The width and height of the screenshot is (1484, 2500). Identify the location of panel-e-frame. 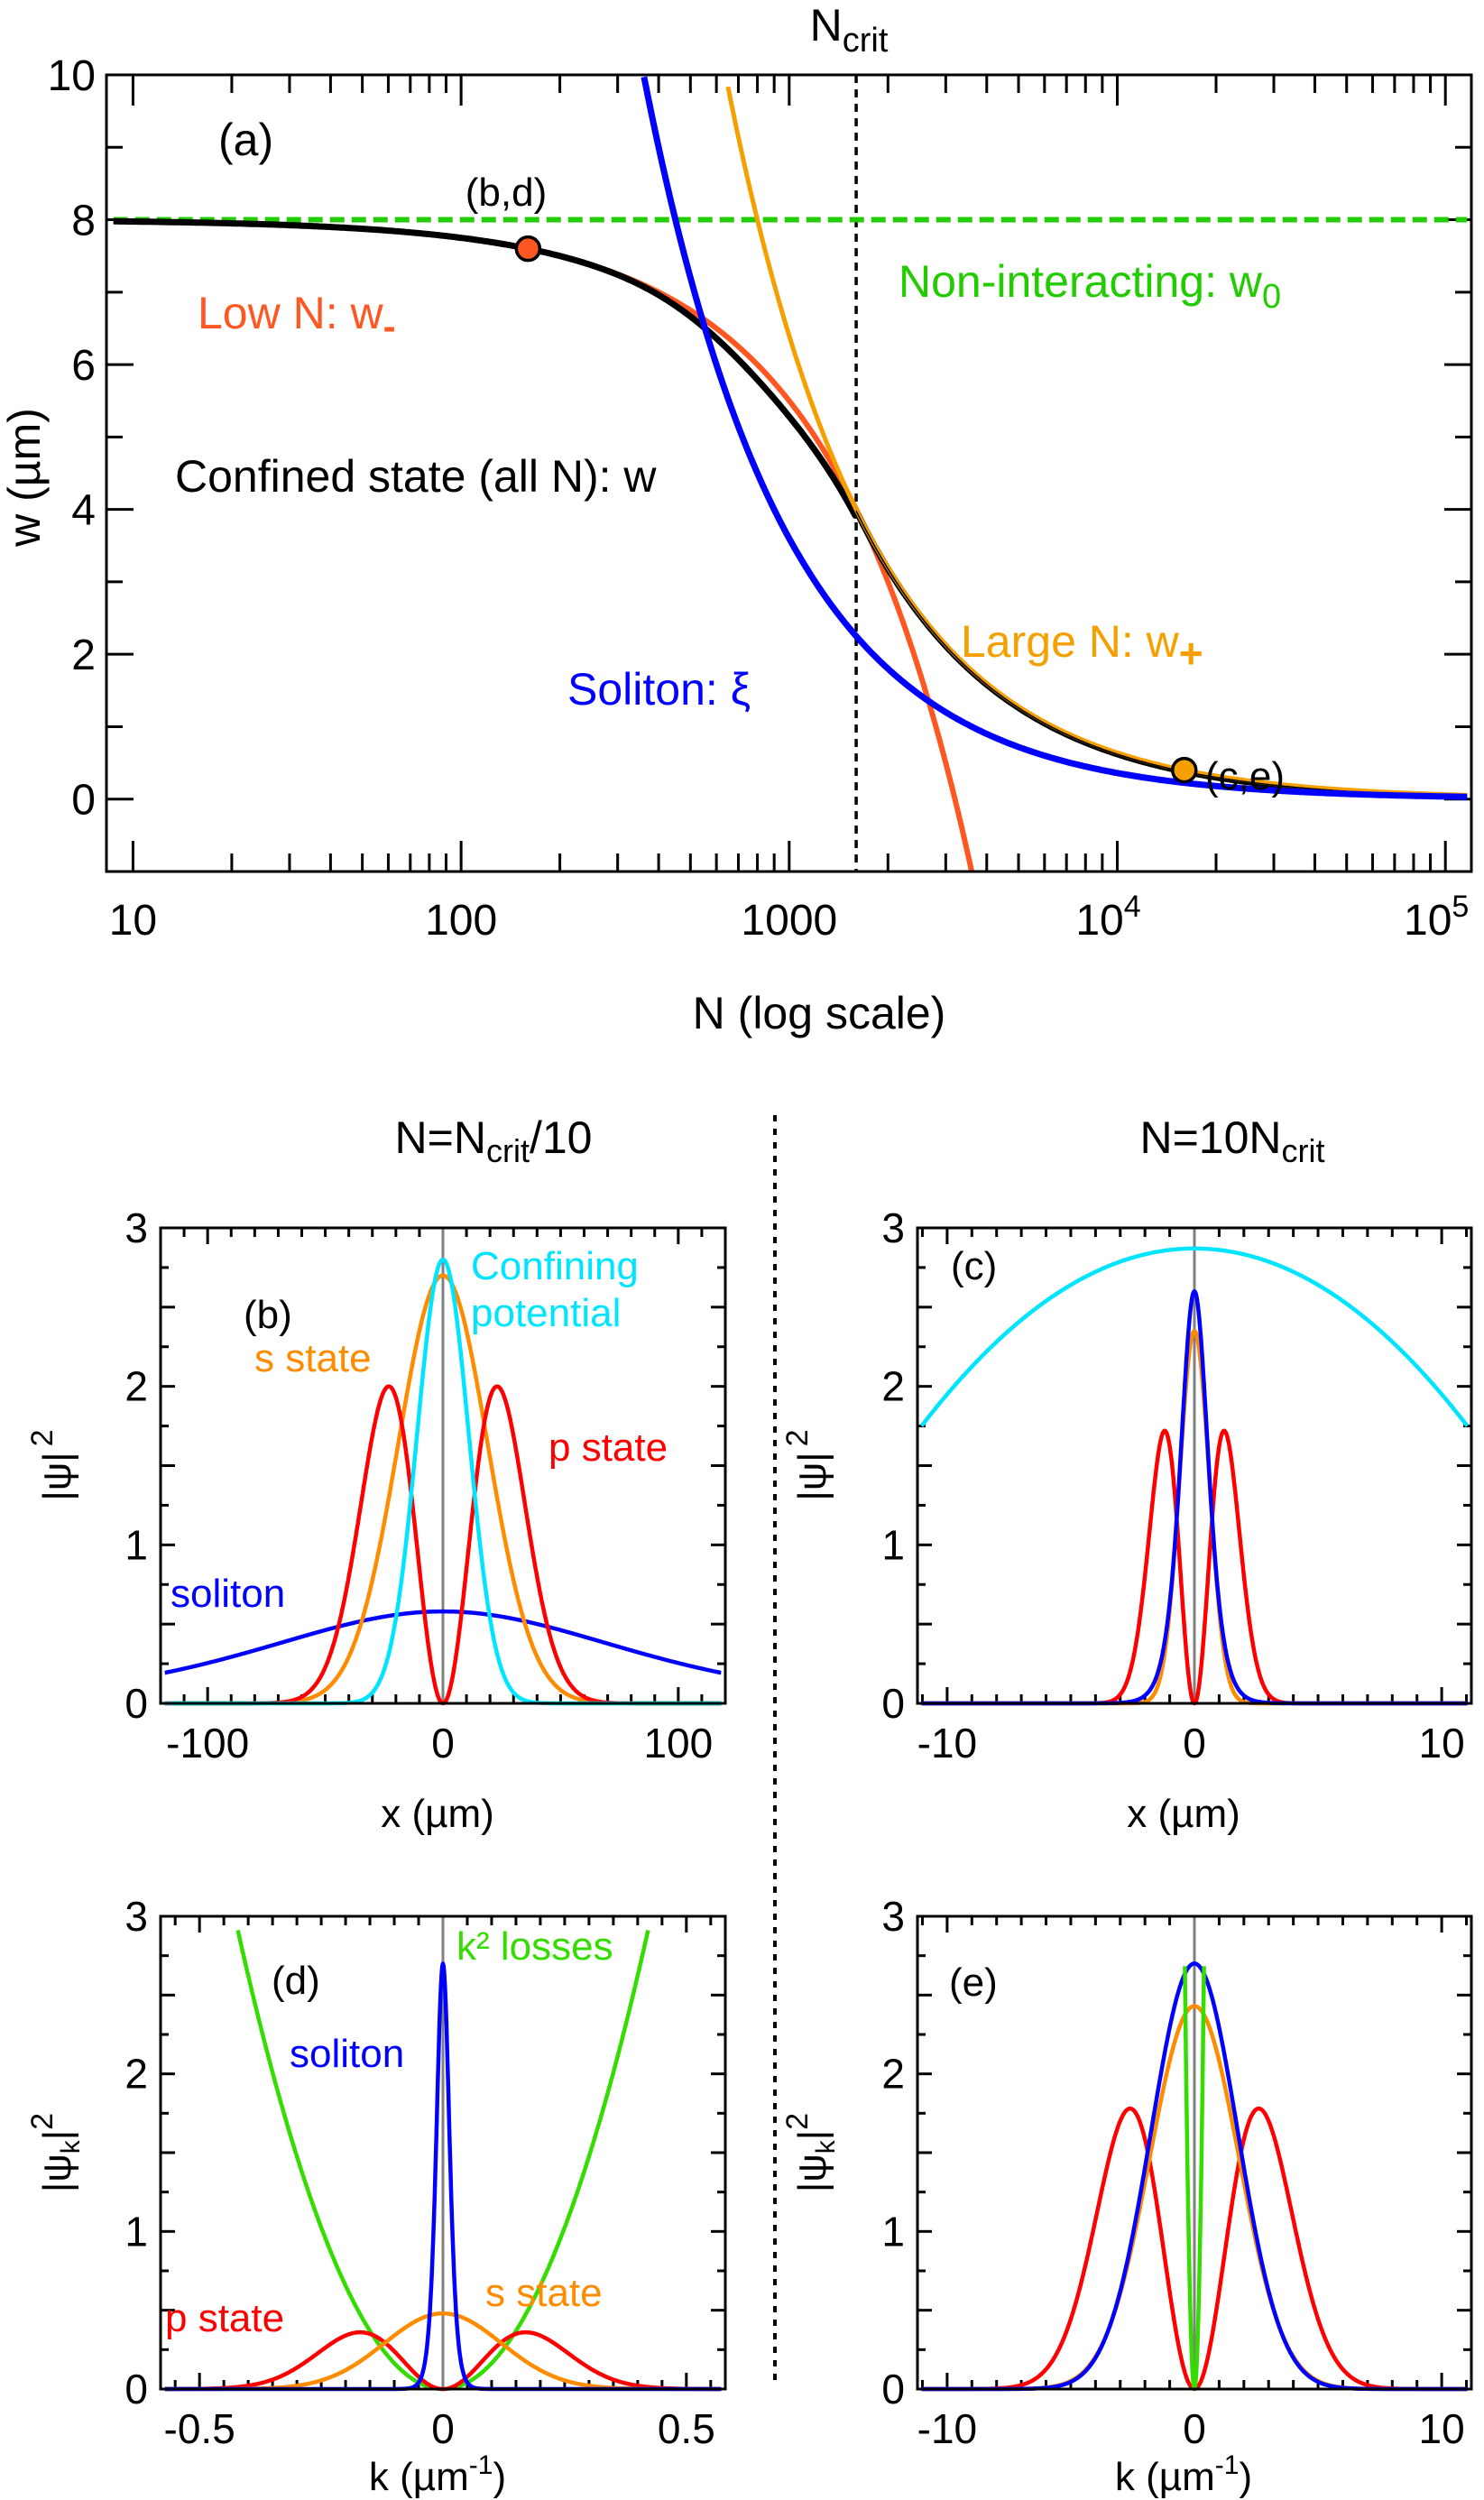
(1194, 2152).